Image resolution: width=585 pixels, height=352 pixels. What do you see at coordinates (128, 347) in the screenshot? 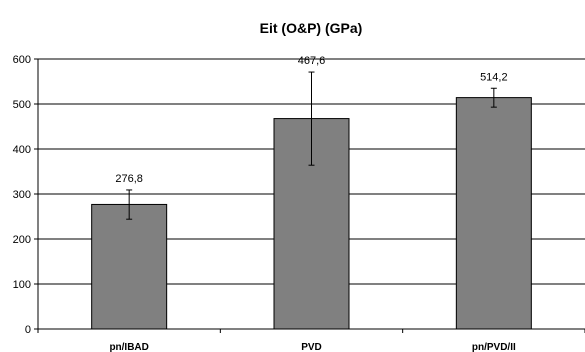
I see `category-label: pn/IBAD` at bounding box center [128, 347].